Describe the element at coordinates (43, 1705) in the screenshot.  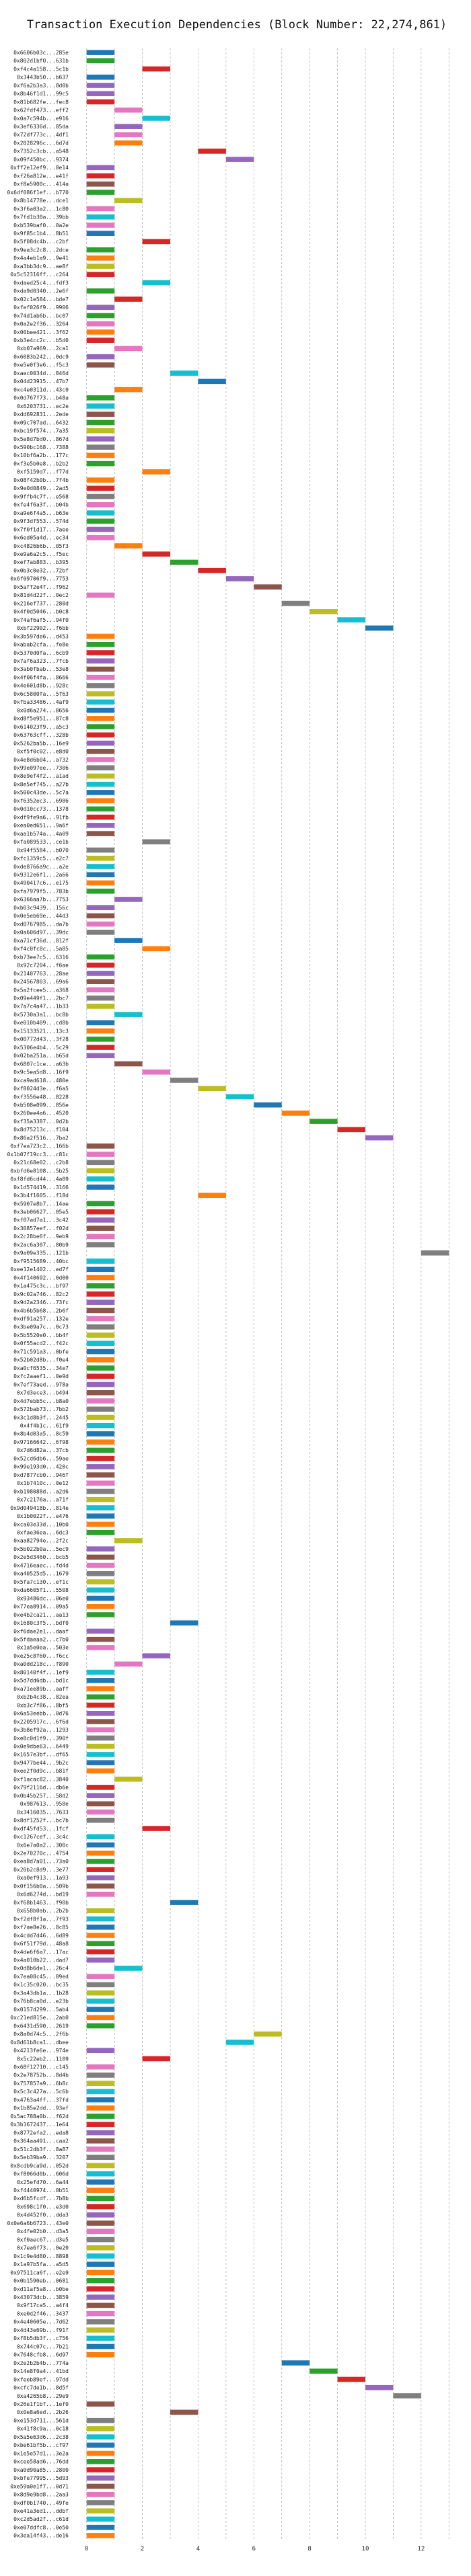
I see `tx-hash-label: 0xb3c7f86...8bf5` at that location.